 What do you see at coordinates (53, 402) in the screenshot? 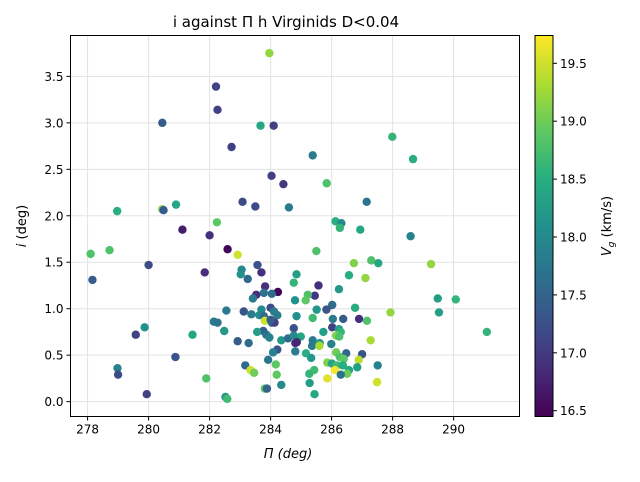
I see `y-tick-label: 0.0` at bounding box center [53, 402].